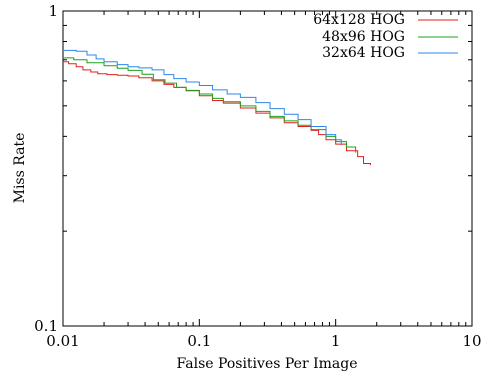  I want to click on legend-entry: 64x128 HOG, so click(385, 20).